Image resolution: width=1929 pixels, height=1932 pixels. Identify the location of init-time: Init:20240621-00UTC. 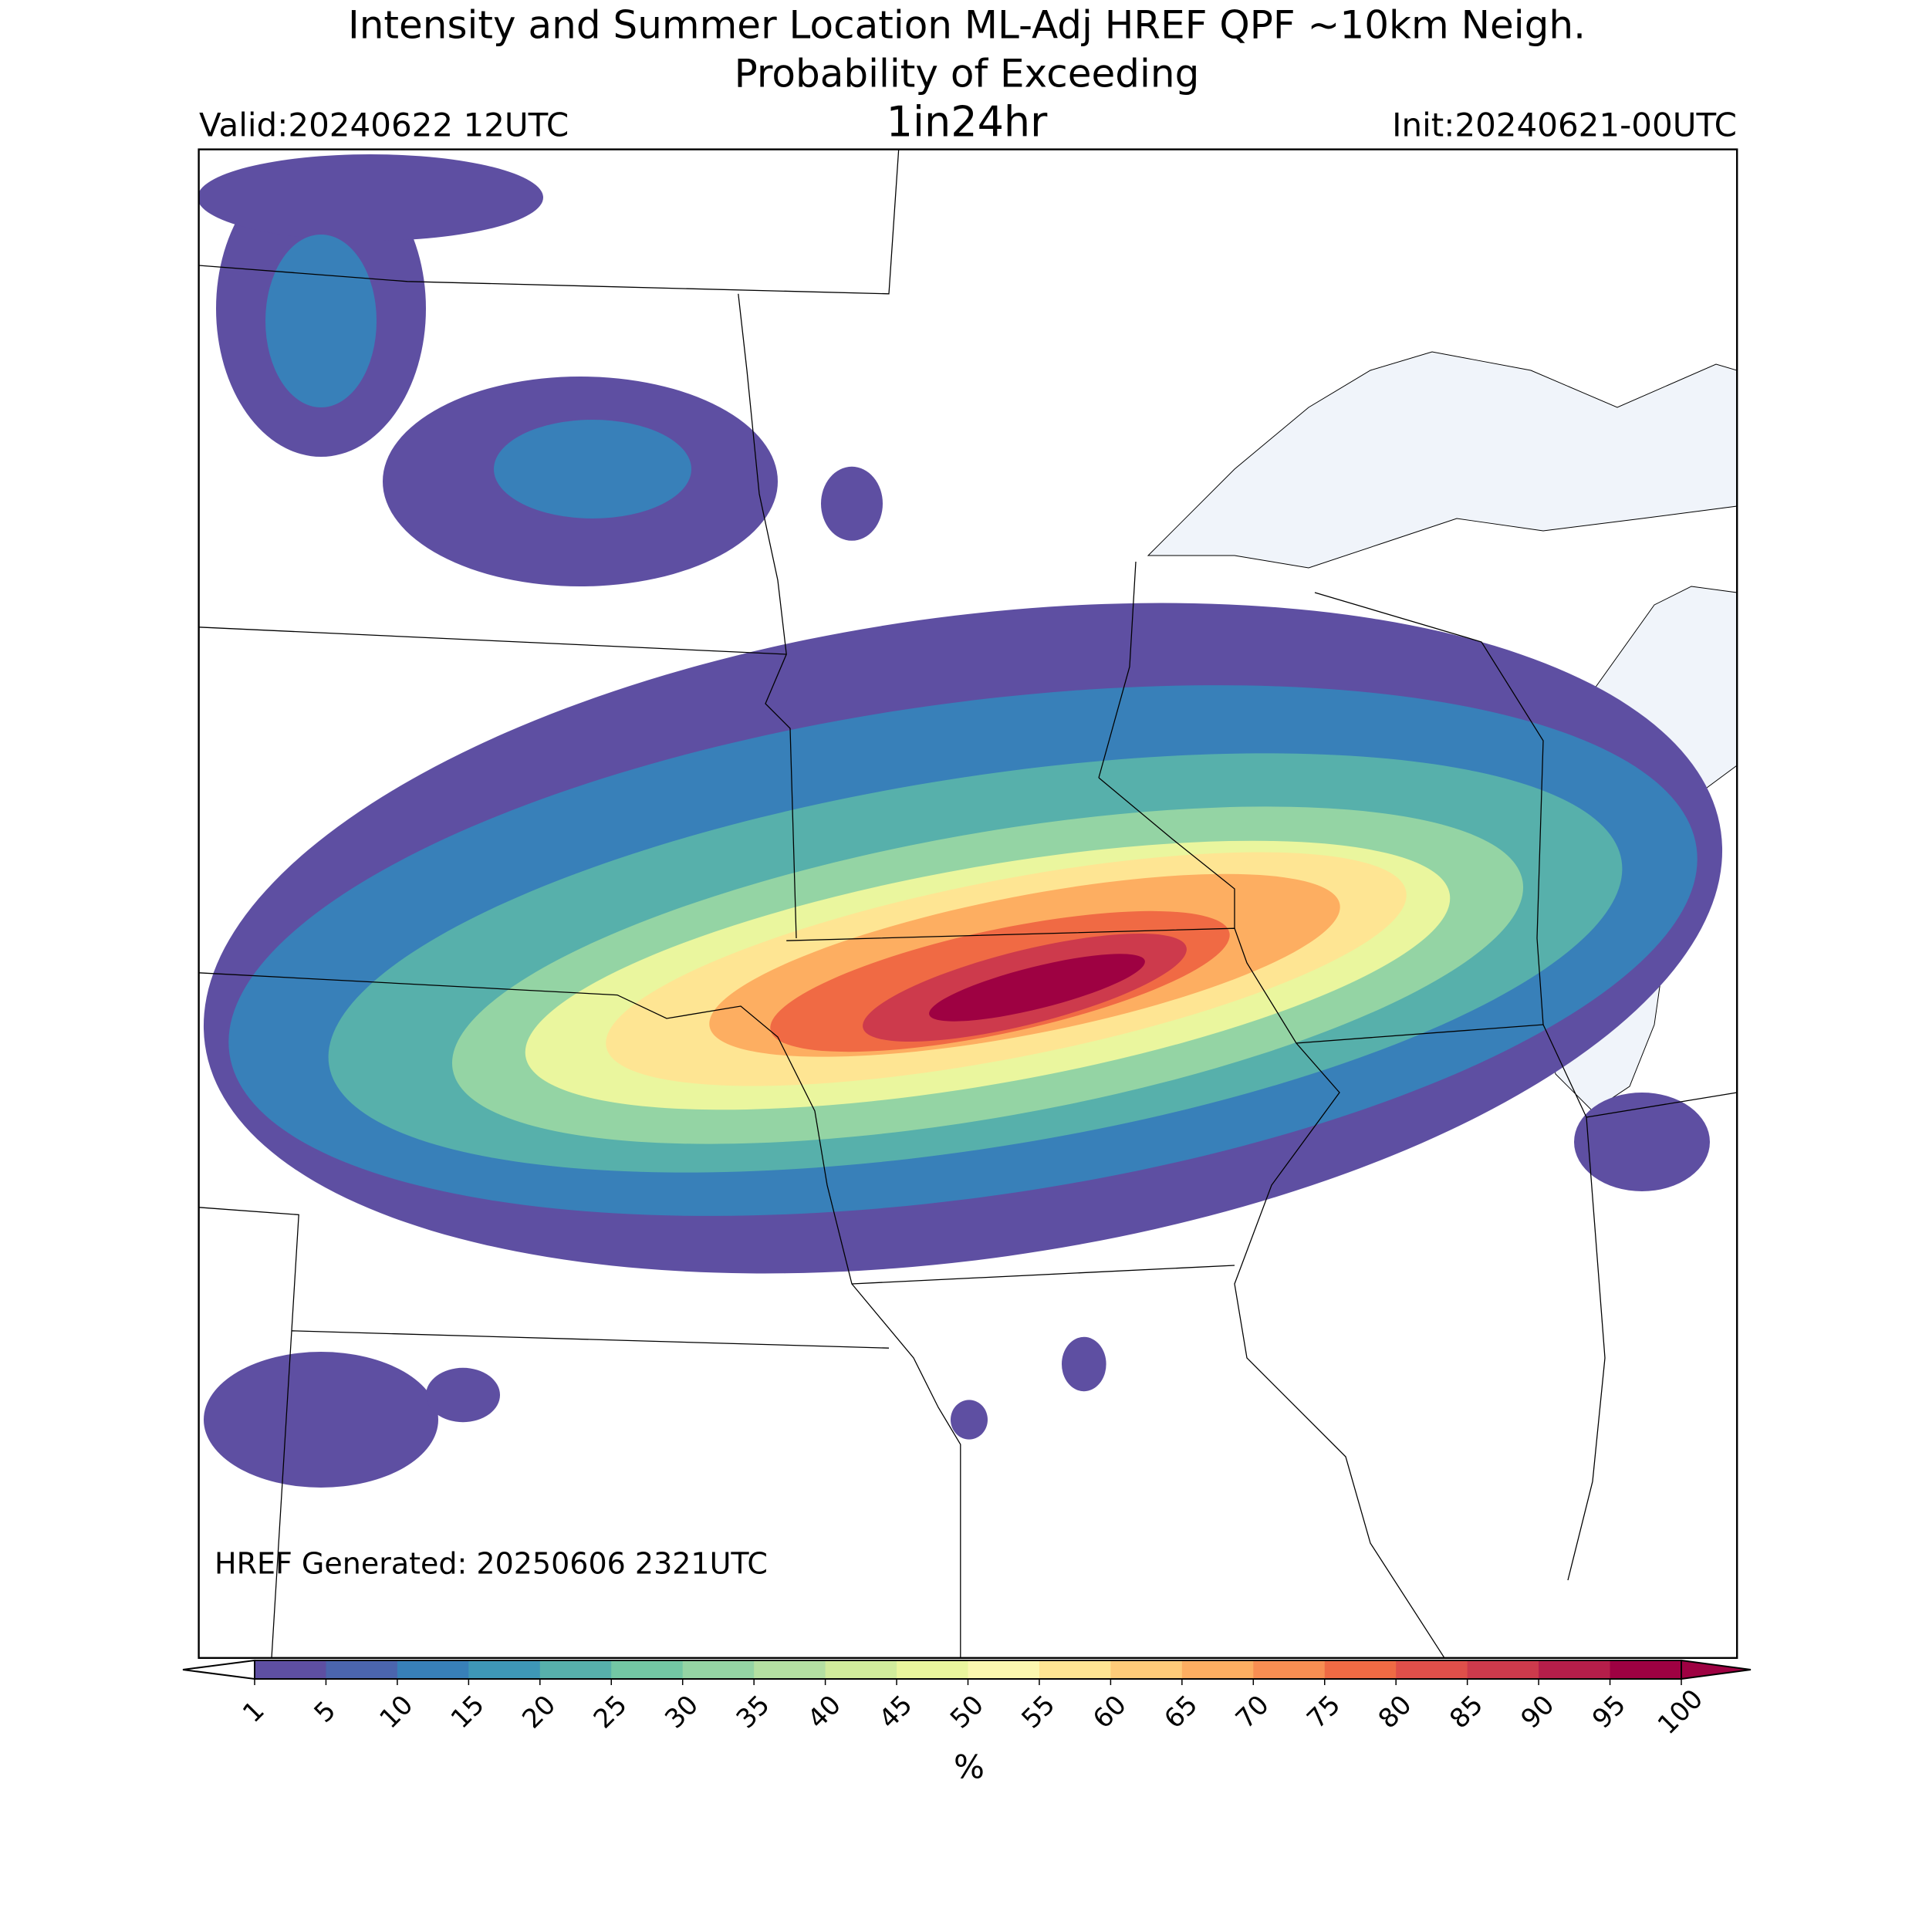
(1564, 125).